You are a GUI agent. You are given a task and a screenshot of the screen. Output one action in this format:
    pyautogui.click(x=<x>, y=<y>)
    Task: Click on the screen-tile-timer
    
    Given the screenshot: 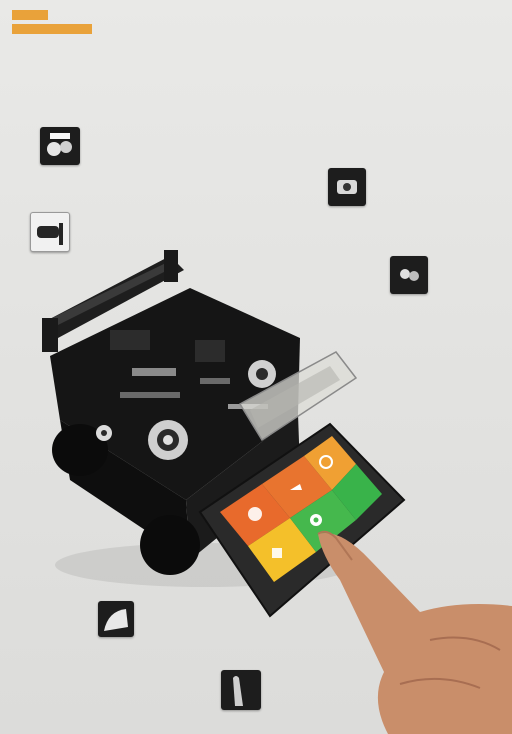 What is the action you would take?
    pyautogui.click(x=330, y=463)
    